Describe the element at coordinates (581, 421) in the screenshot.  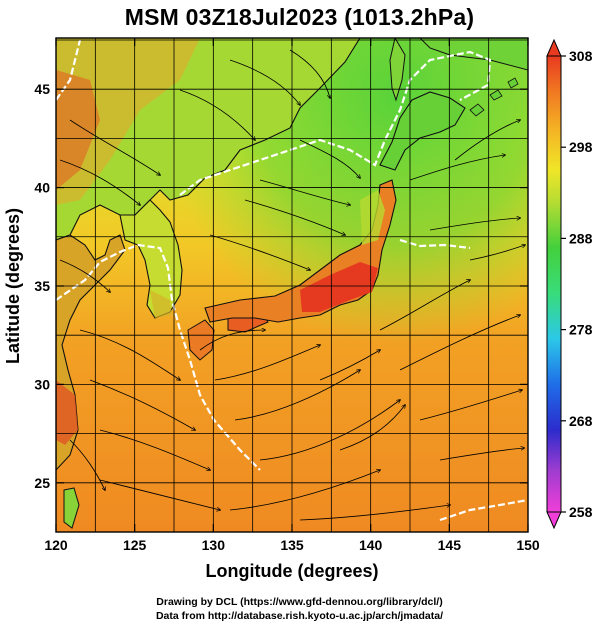
I see `colorbar-tick-label: 268` at that location.